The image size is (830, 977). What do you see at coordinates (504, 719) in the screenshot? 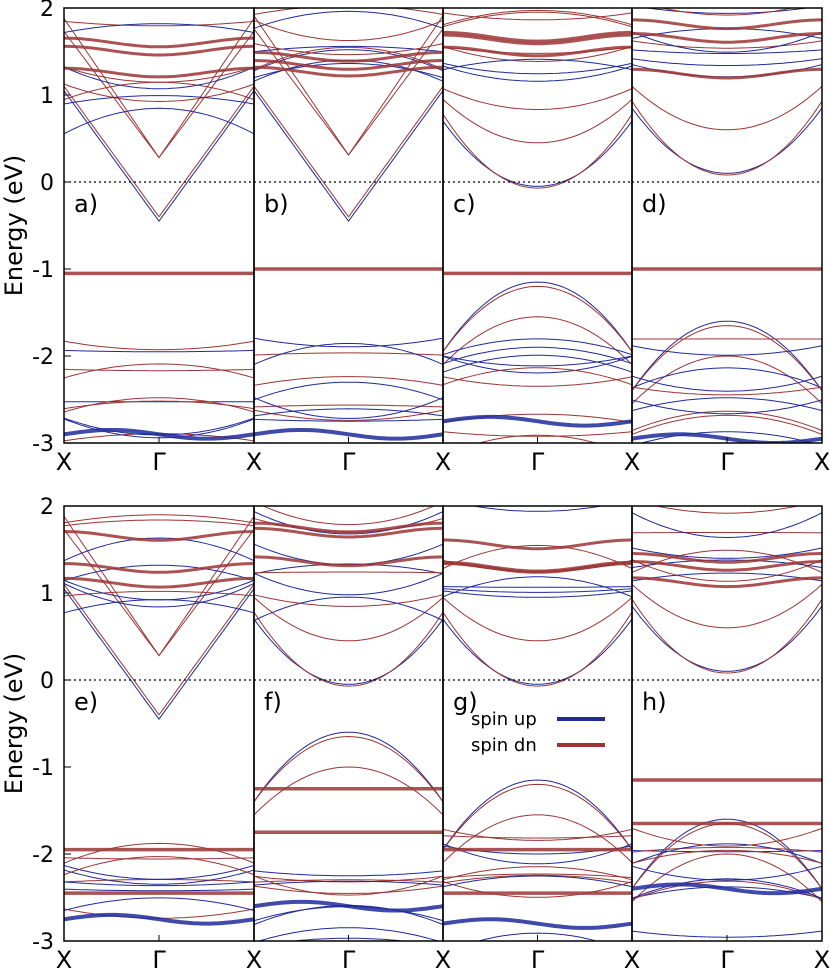
I see `legend-up-label: spin up` at bounding box center [504, 719].